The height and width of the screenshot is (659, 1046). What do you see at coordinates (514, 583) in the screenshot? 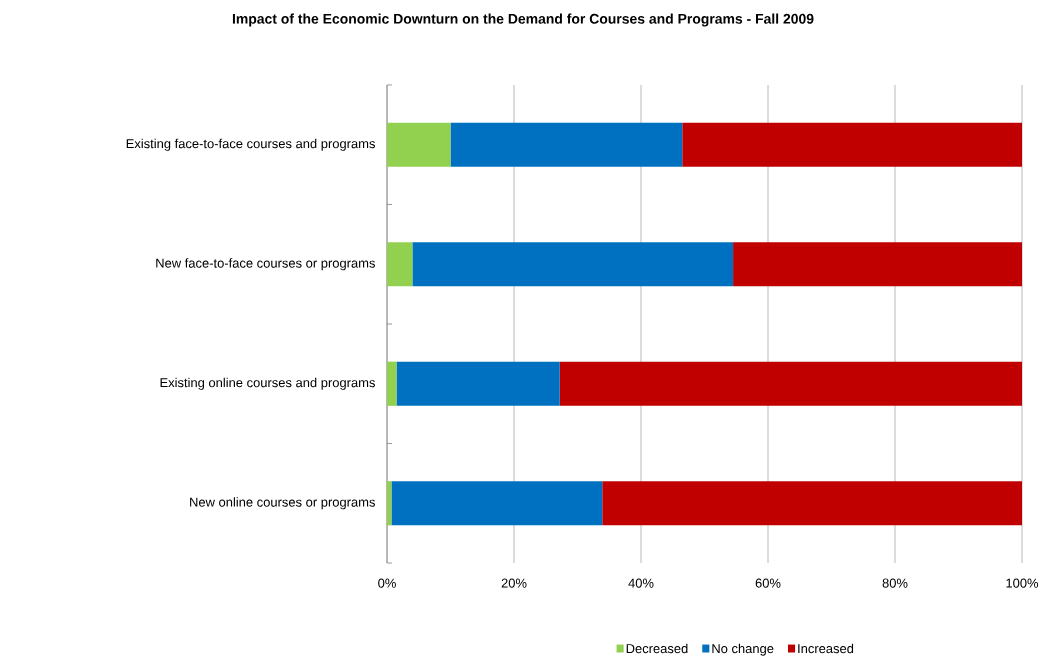
I see `x-tick-label: 20%` at bounding box center [514, 583].